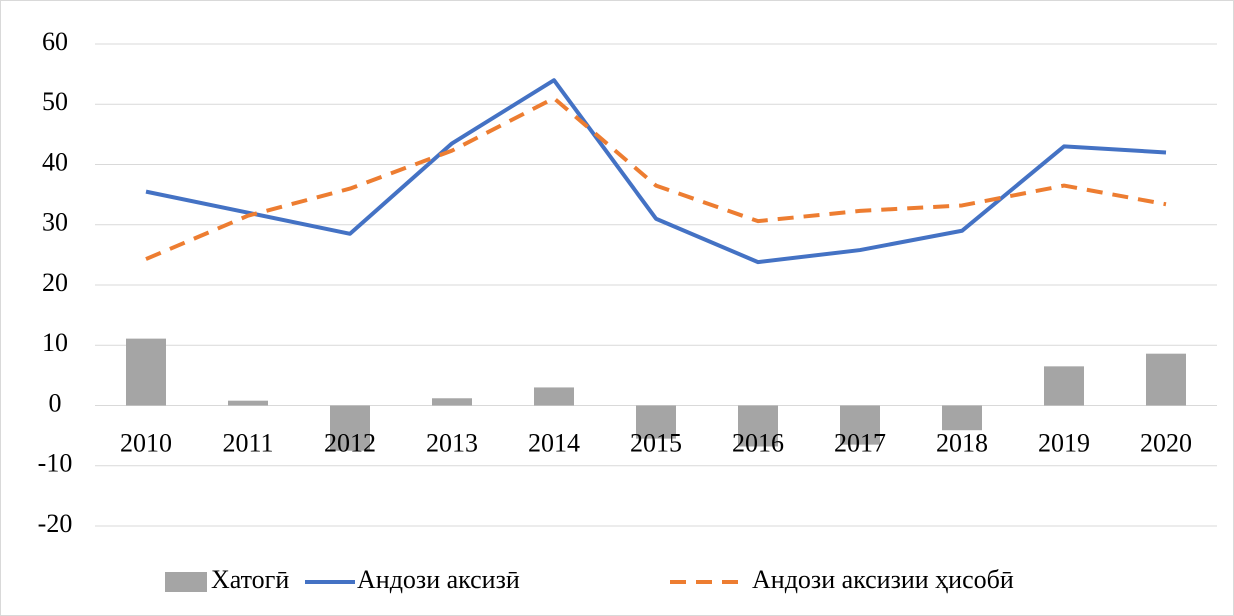 The image size is (1234, 616). Describe the element at coordinates (883, 579) in the screenshot. I see `legend-label: Андози аксизии ҳисобӣ` at that location.